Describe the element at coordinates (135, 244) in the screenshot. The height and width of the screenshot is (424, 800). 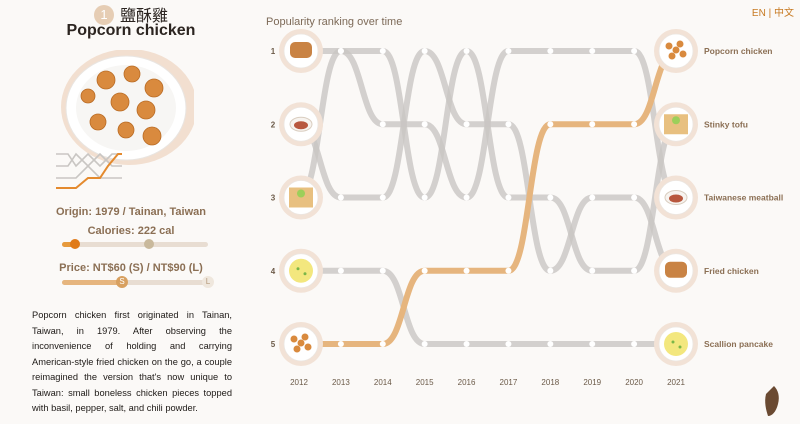
I see `calories-slider` at that location.